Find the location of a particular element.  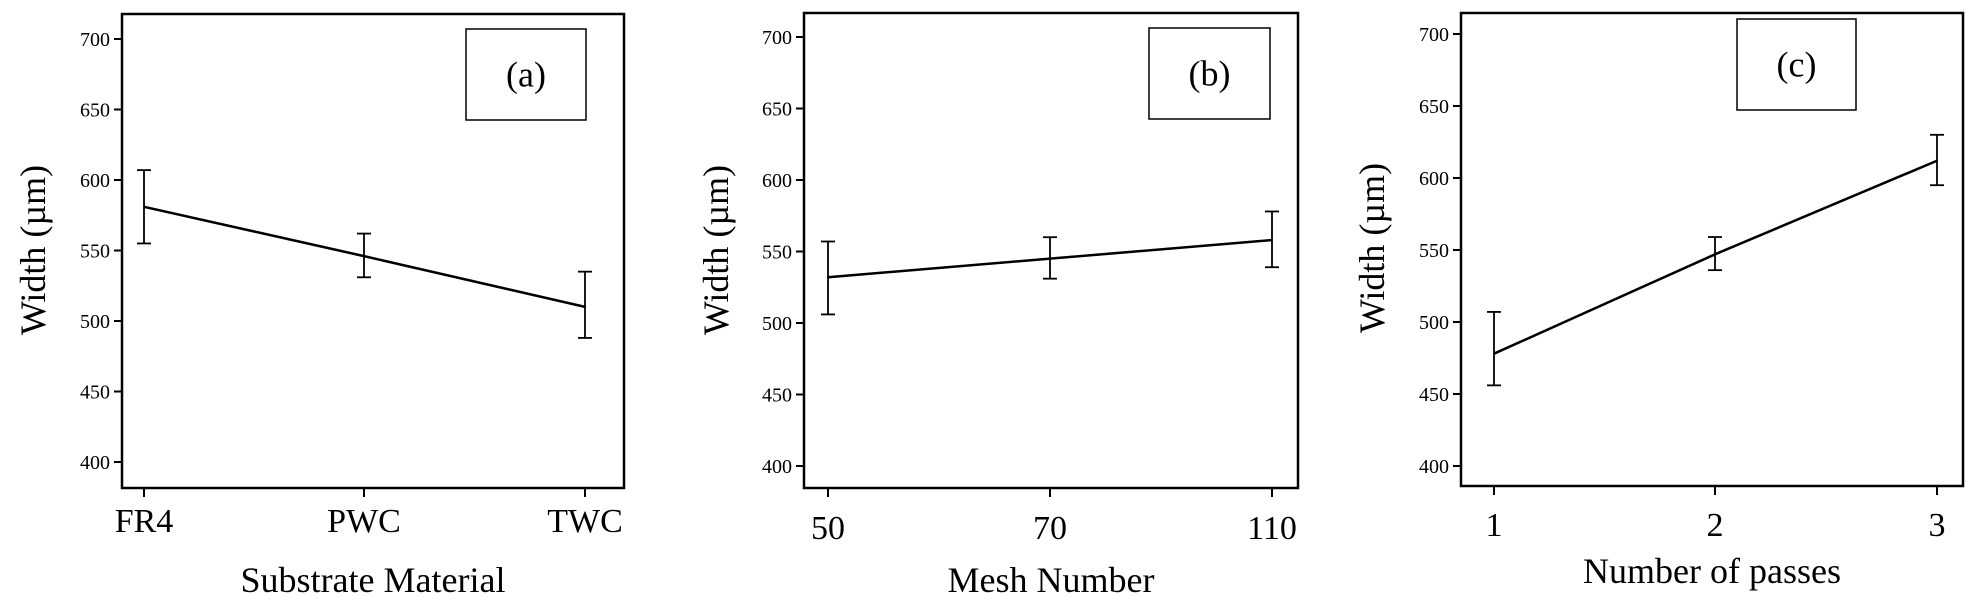

x-axis-title: Number of passes is located at coordinates (1712, 571).